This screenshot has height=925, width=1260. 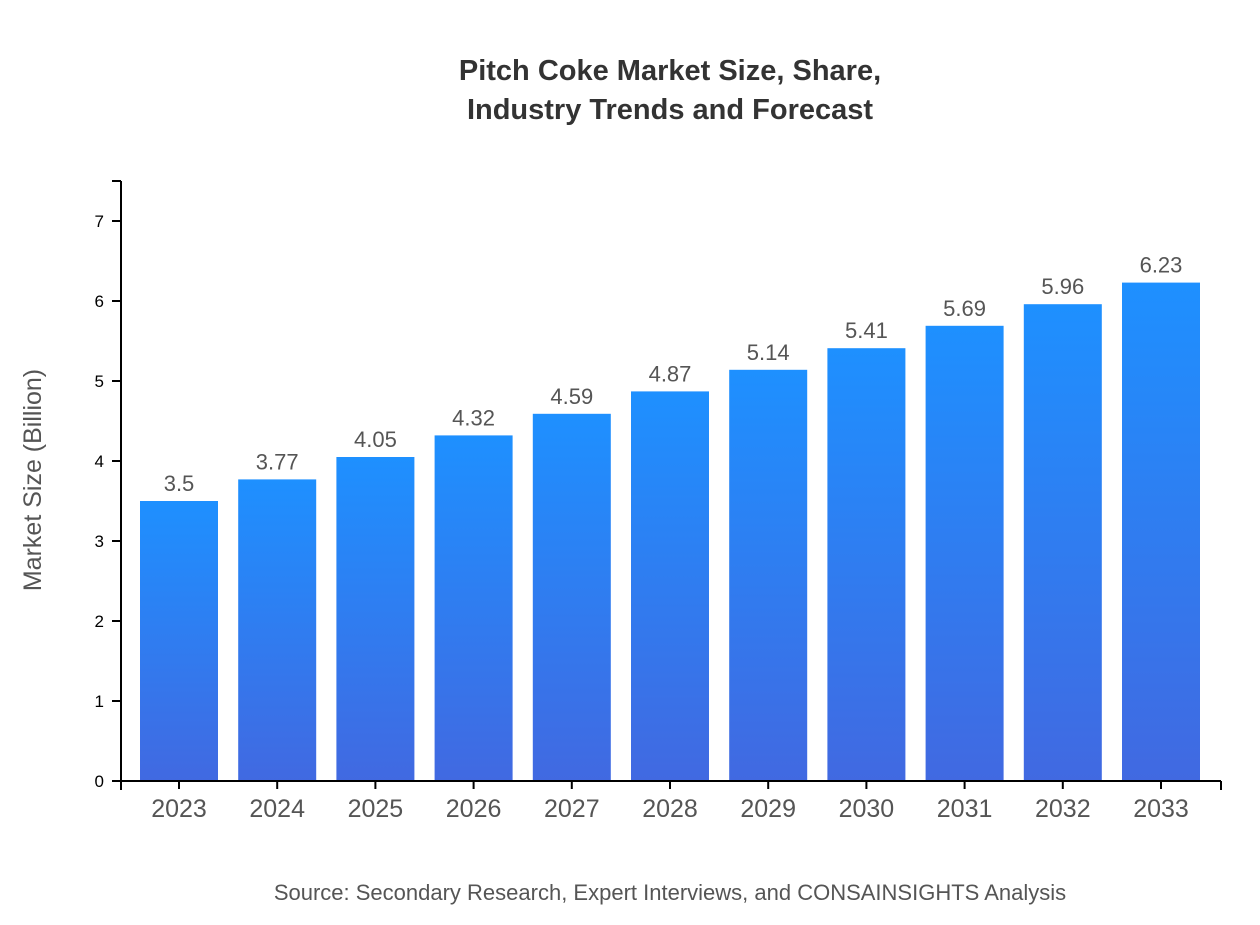 I want to click on x-tick-label-2028: 2028, so click(x=670, y=809).